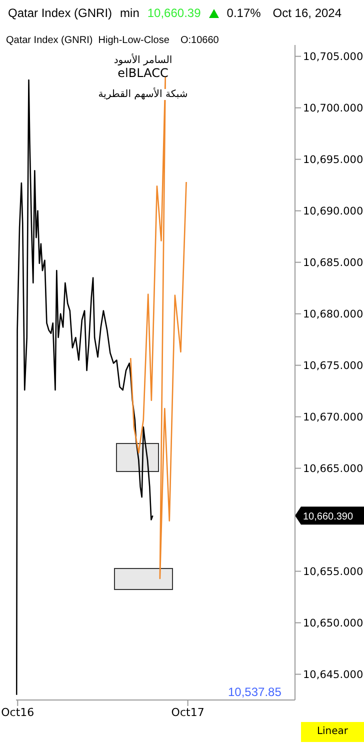 Image resolution: width=364 pixels, height=744 pixels. I want to click on text: min, so click(130, 13).